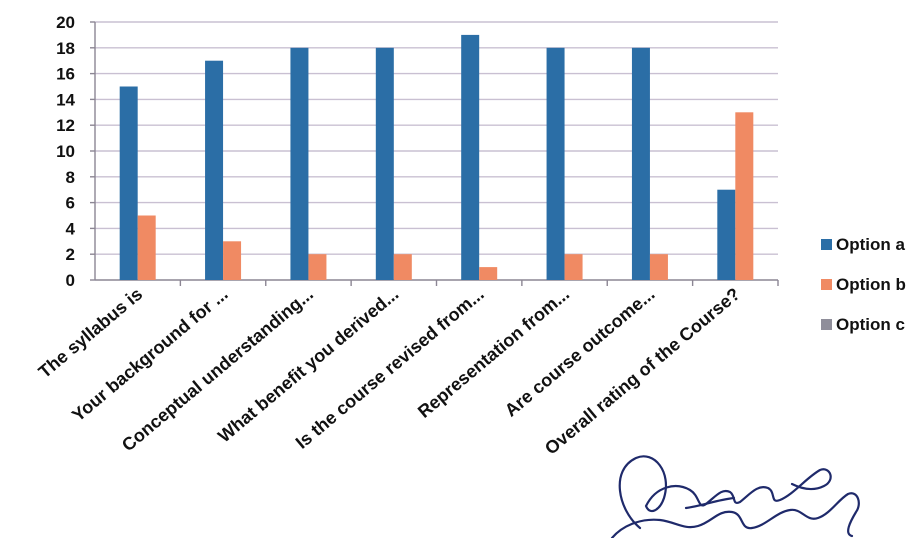  Describe the element at coordinates (871, 284) in the screenshot. I see `legend-label: Option b` at that location.